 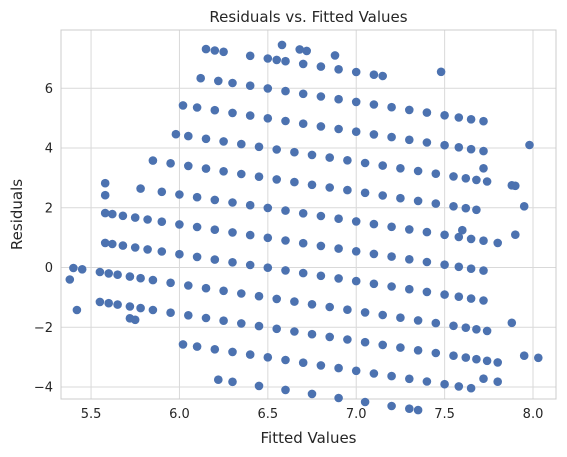 What do you see at coordinates (356, 414) in the screenshot?
I see `x-tick-label: 7.0` at bounding box center [356, 414].